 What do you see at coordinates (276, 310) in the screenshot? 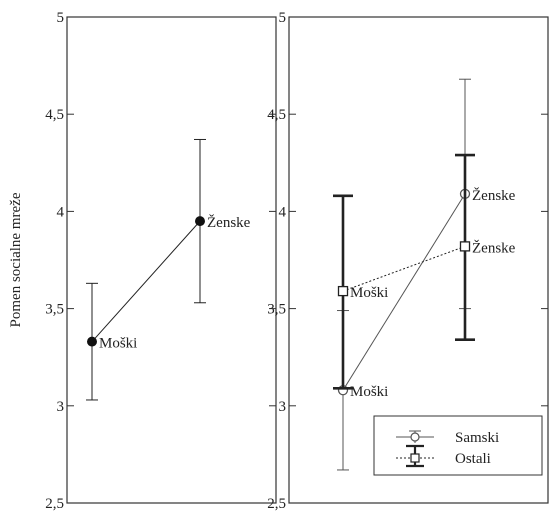
I see `right-ytick-label-2: 3,5` at bounding box center [276, 310].